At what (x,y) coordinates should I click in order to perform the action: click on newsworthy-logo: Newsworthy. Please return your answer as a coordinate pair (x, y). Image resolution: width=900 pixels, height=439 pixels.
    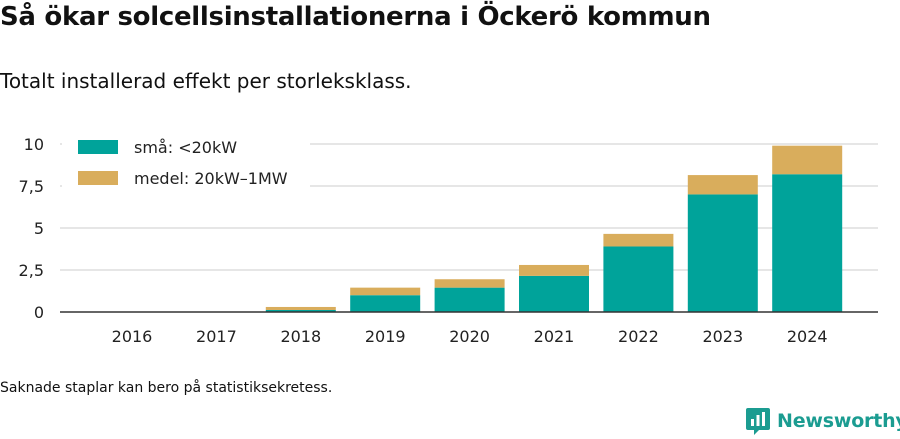
    Looking at the image, I should click on (822, 421).